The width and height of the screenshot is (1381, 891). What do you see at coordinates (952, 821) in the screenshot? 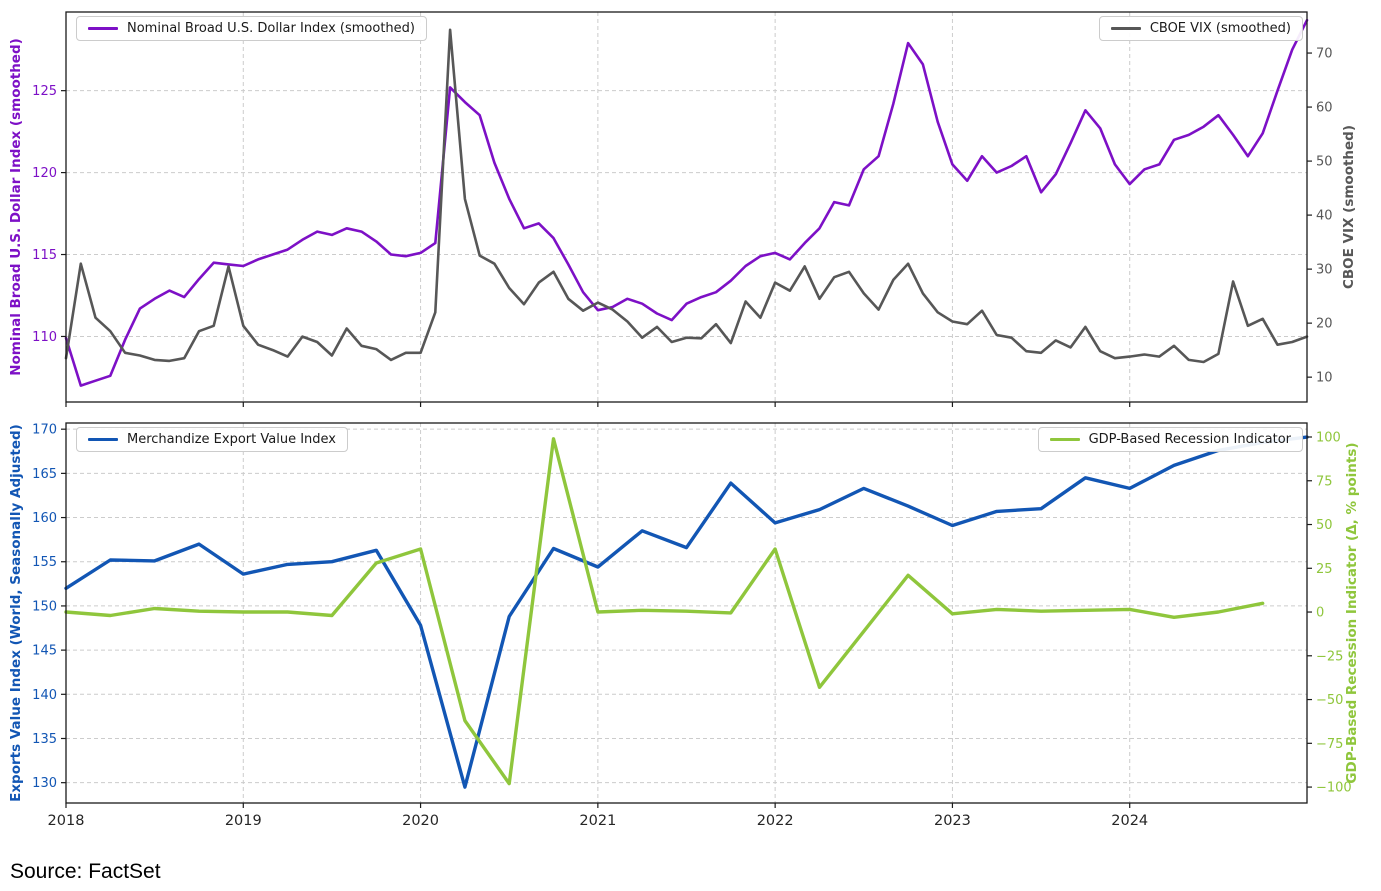
I see `x-tick-label: 2023` at bounding box center [952, 821].